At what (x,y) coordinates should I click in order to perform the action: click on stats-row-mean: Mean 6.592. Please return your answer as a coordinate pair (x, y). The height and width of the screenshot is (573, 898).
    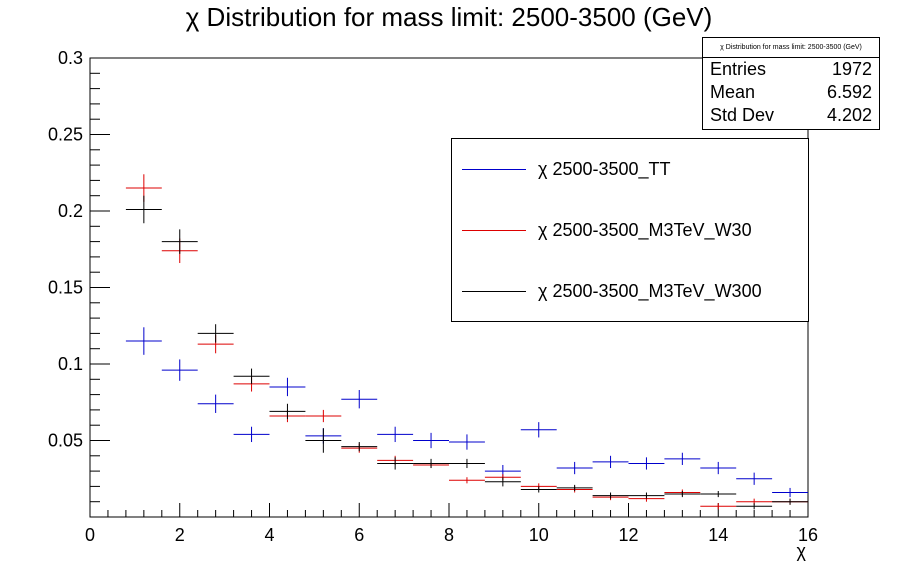
    Looking at the image, I should click on (791, 92).